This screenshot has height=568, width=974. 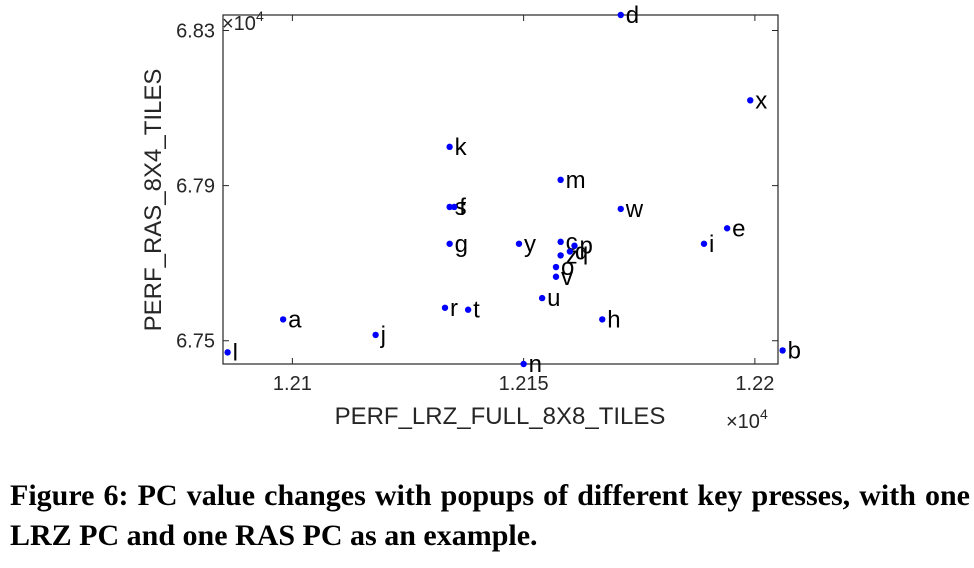 What do you see at coordinates (195, 187) in the screenshot?
I see `y-tick-label: 6.79` at bounding box center [195, 187].